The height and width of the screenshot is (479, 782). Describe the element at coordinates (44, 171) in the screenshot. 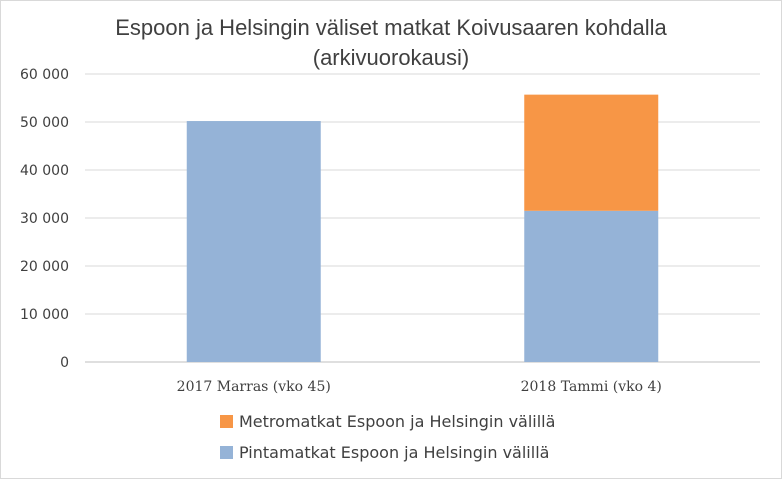

I see `y-tick-label: 40 000` at that location.